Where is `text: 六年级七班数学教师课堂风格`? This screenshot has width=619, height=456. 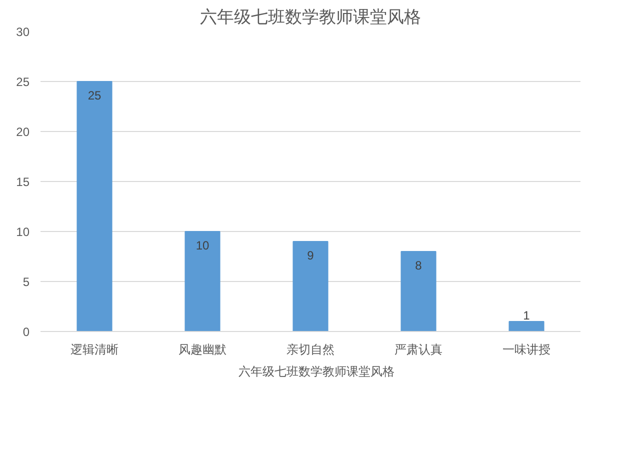
text: 六年级七班数学教师课堂风格 is located at coordinates (316, 372).